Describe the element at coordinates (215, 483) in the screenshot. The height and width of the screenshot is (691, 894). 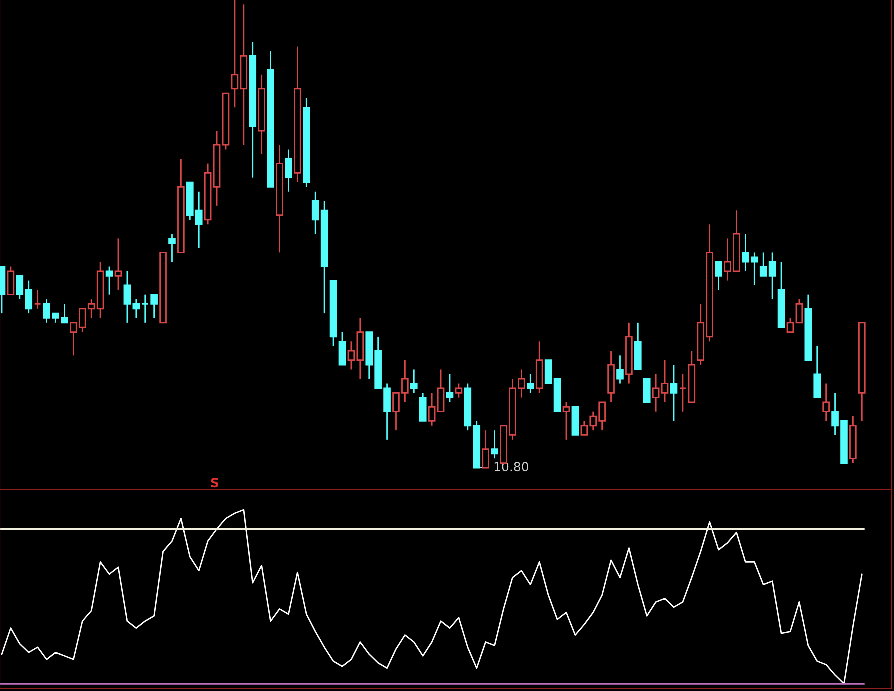
I see `text: S` at that location.